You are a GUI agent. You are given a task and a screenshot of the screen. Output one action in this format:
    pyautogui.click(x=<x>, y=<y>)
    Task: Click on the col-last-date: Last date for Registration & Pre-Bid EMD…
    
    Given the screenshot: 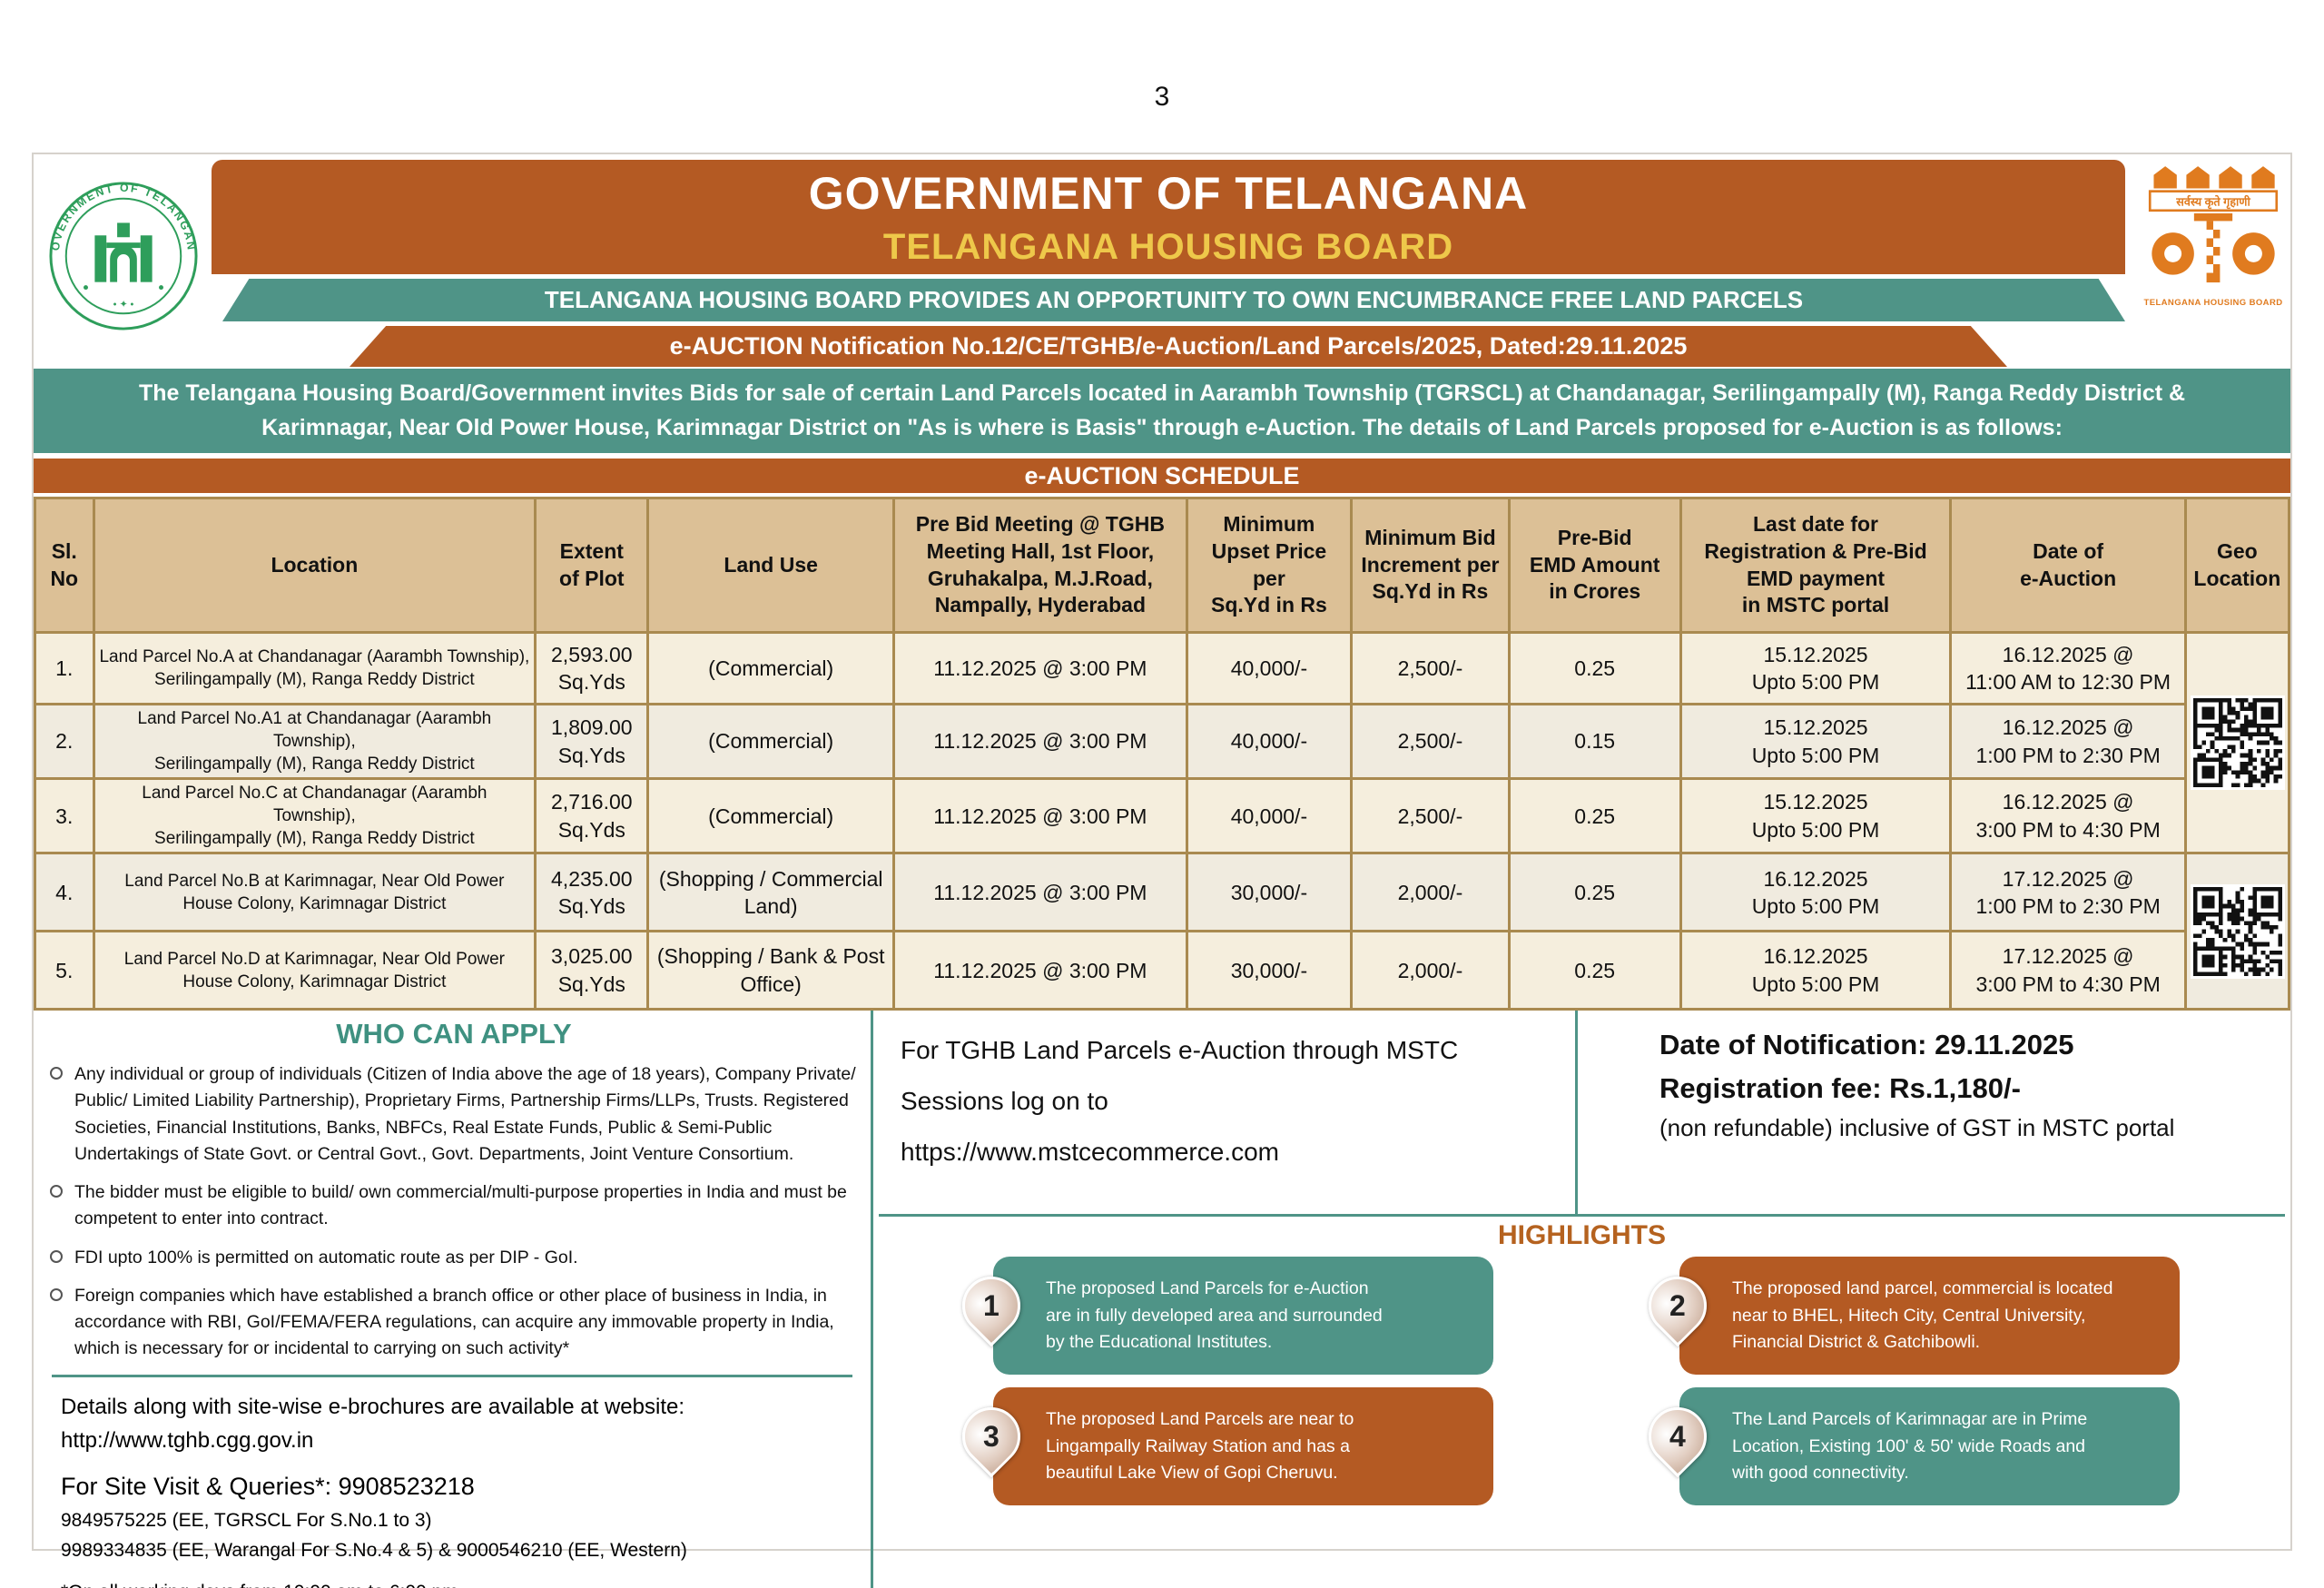 What is the action you would take?
    pyautogui.click(x=1816, y=565)
    